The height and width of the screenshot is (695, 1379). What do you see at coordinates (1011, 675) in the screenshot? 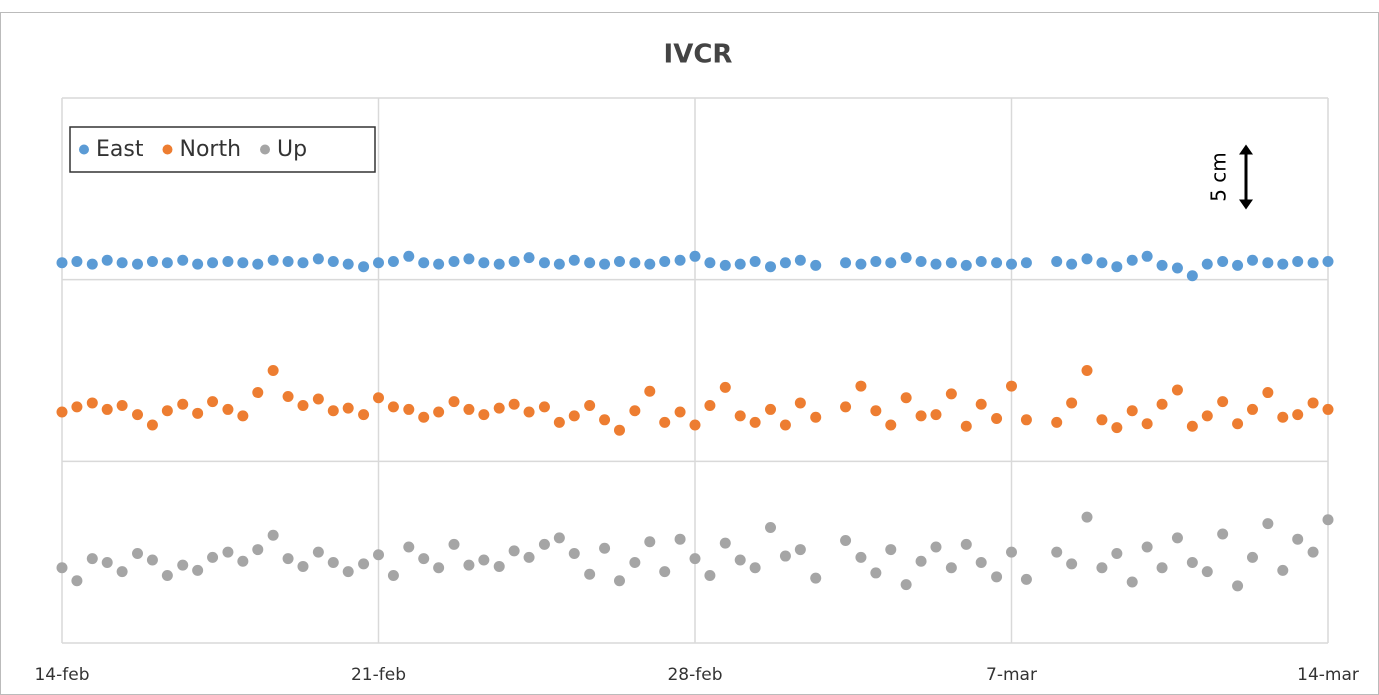
I see `x-tick-label: 7-mar` at bounding box center [1011, 675].